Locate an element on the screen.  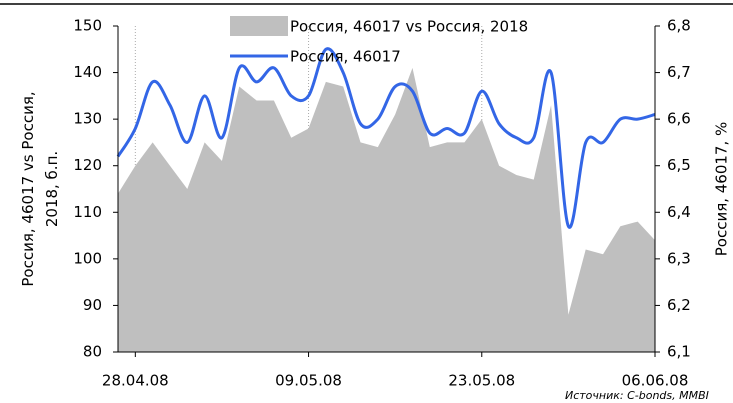
y-tick-label: 80 is located at coordinates (92, 352).